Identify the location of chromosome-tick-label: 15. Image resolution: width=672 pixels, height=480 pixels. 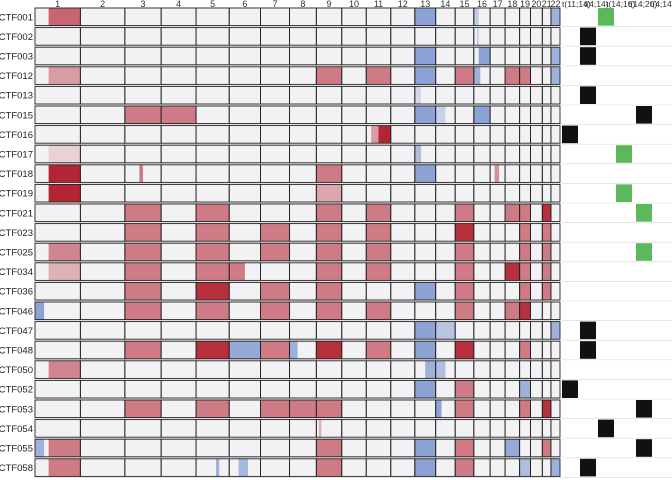
(464, 4).